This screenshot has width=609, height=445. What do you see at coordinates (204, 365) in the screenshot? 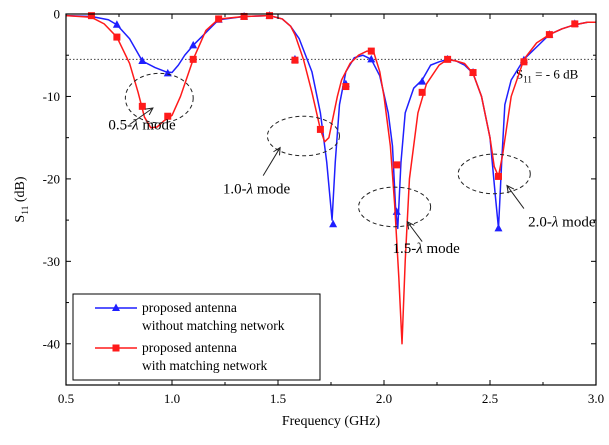
I see `legend-label-line2: with matching network` at bounding box center [204, 365].